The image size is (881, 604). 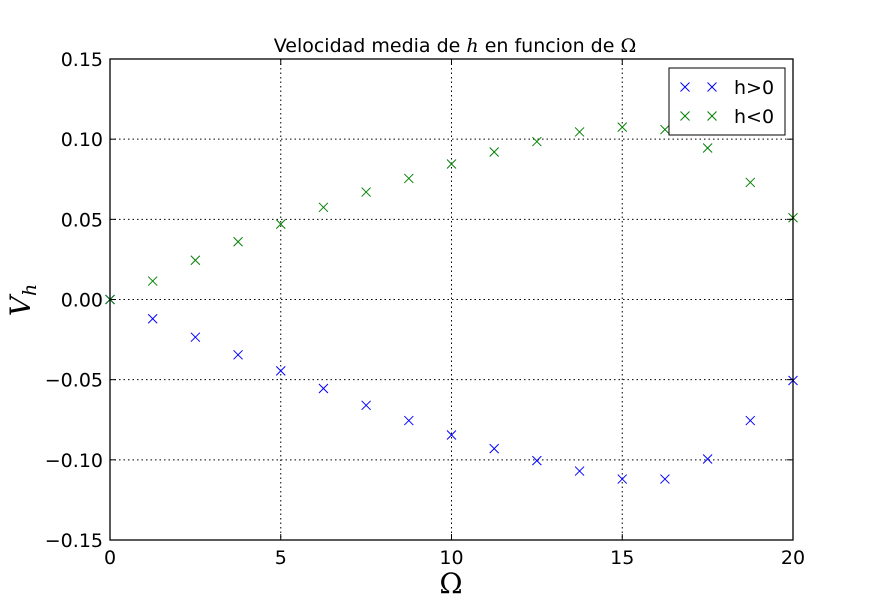 I want to click on x-tick-label: 0, so click(x=110, y=558).